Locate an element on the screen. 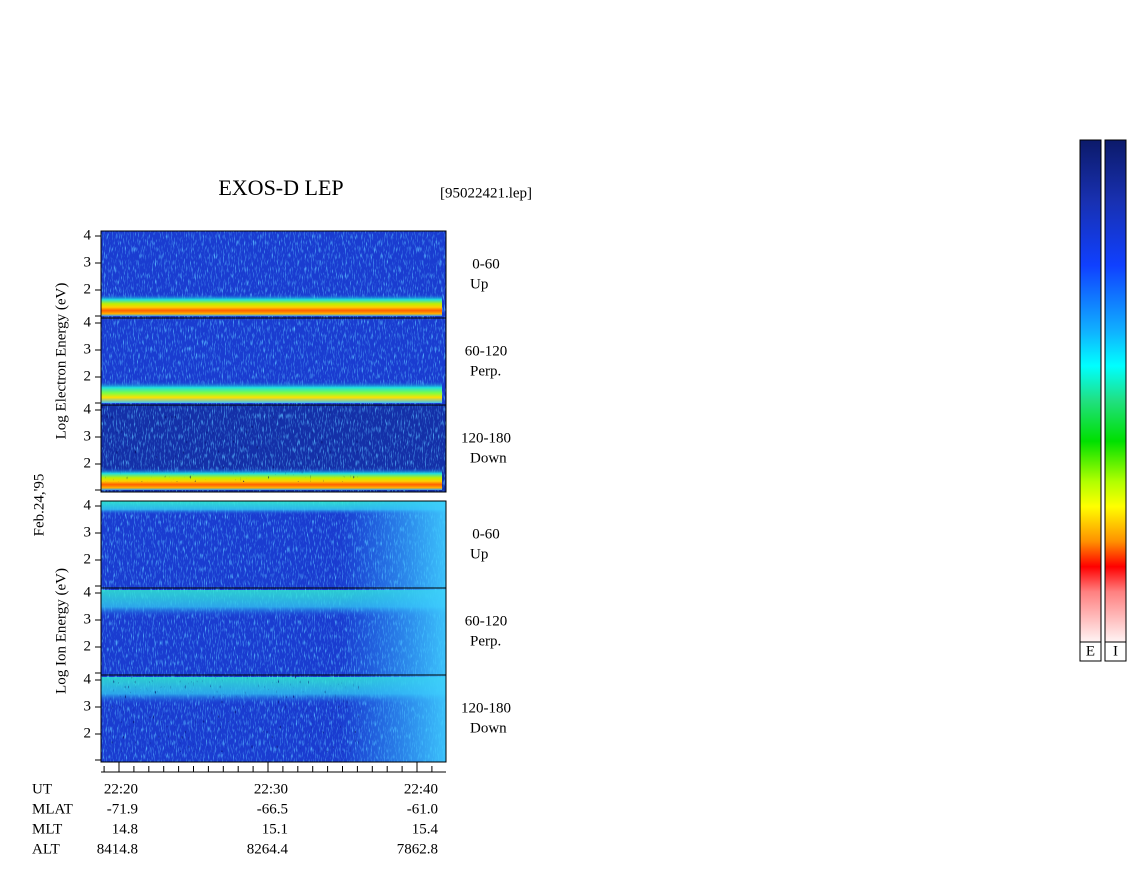 This screenshot has width=1130, height=875. ephemeris-name: MLAT is located at coordinates (52, 809).